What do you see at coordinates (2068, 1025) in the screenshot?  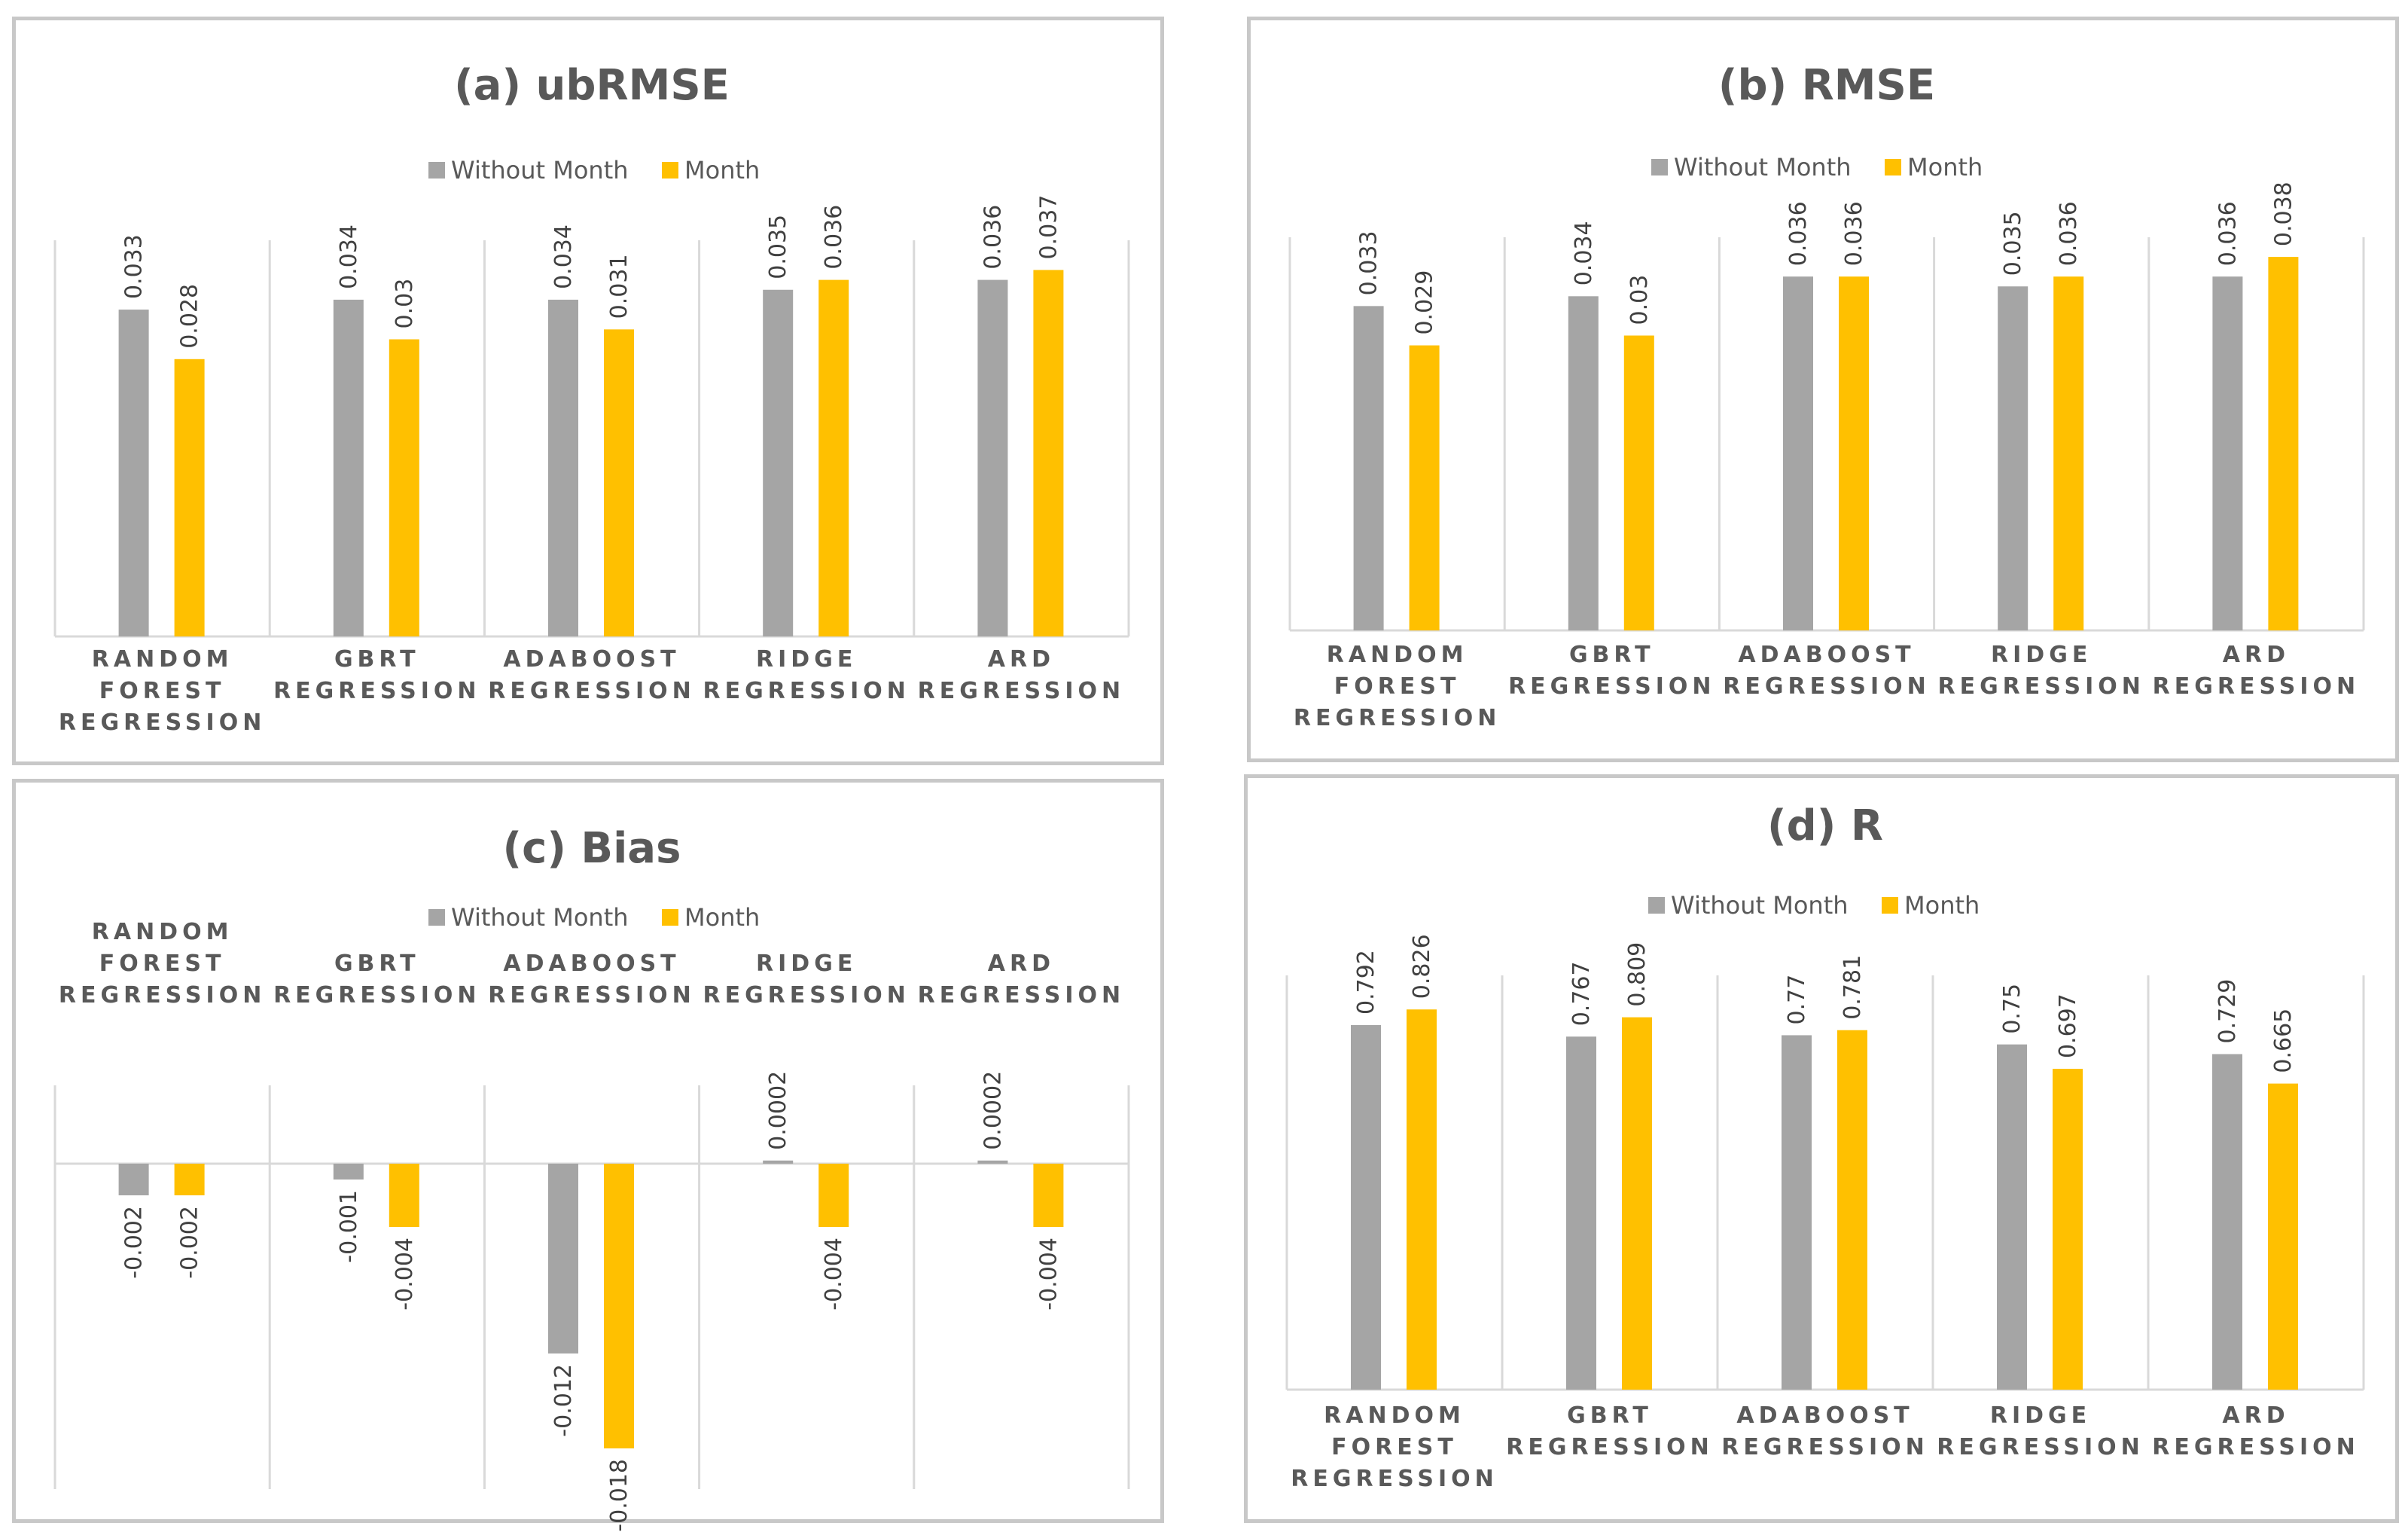 I see `data-label: 0.697` at bounding box center [2068, 1025].